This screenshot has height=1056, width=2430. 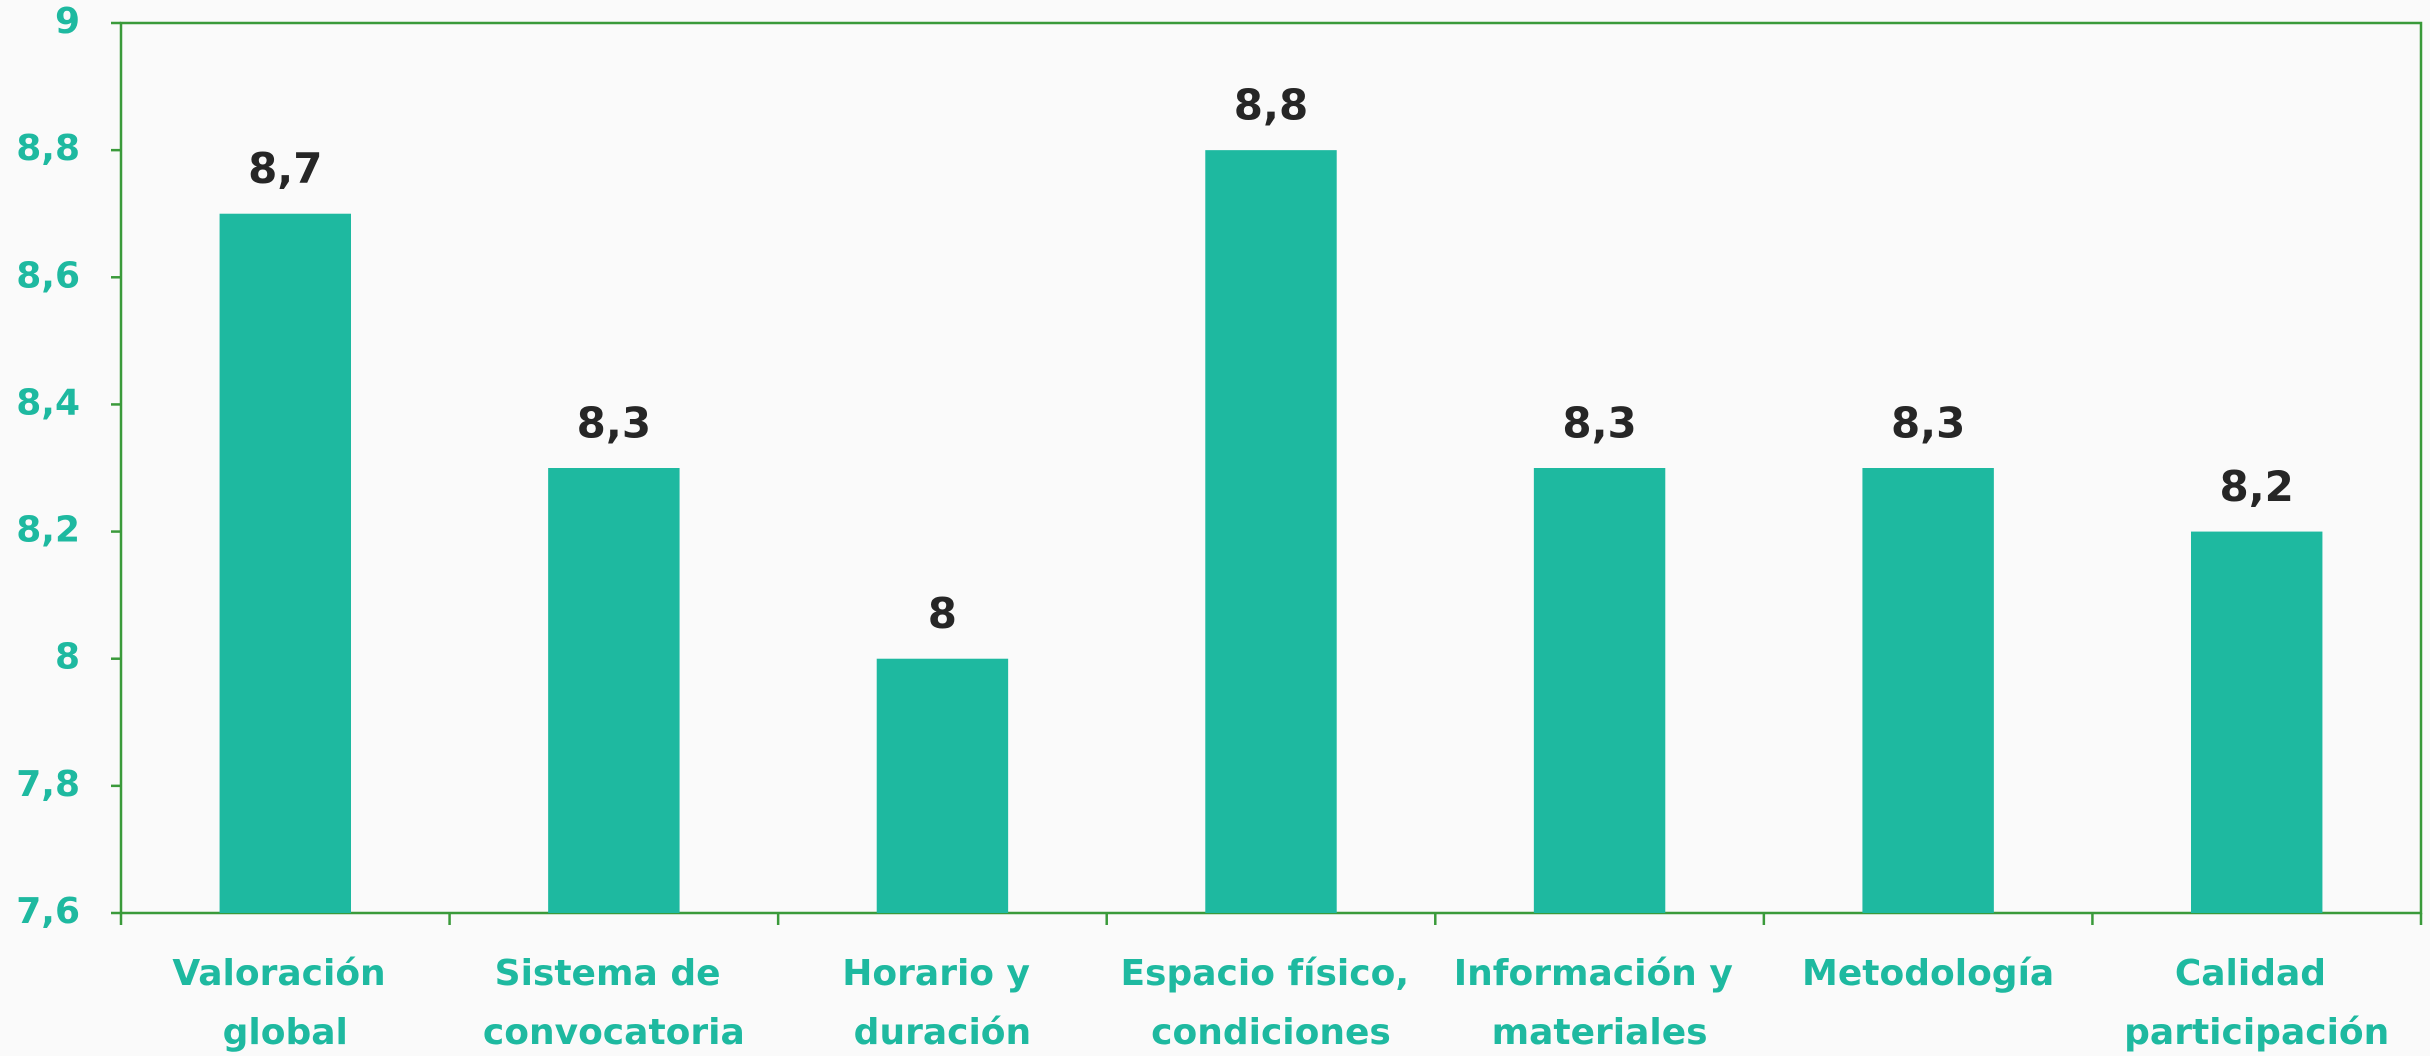 I want to click on x-tick-line: Calidad, so click(x=2257, y=973).